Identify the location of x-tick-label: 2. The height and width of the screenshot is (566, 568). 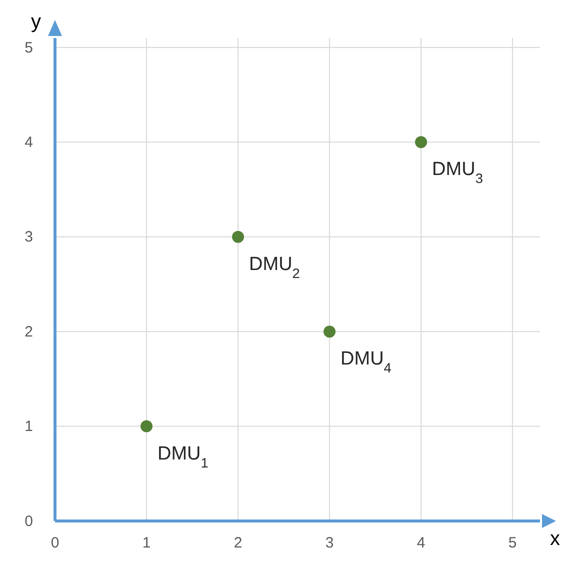
(238, 543).